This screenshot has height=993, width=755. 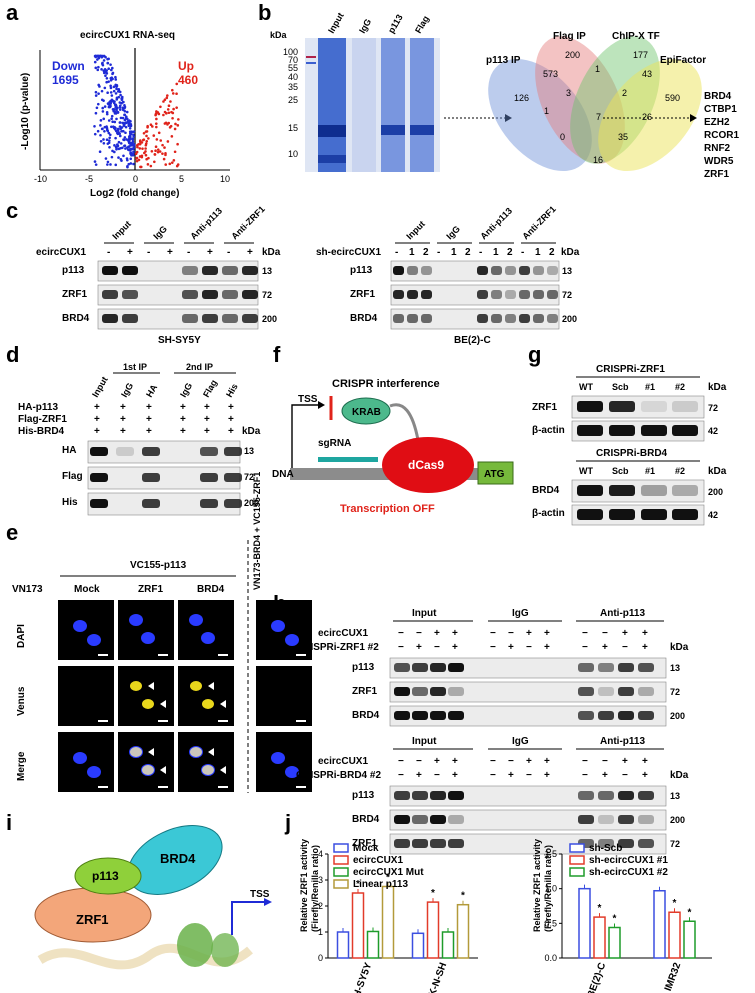 I want to click on dna-label: DNA, so click(x=283, y=474).